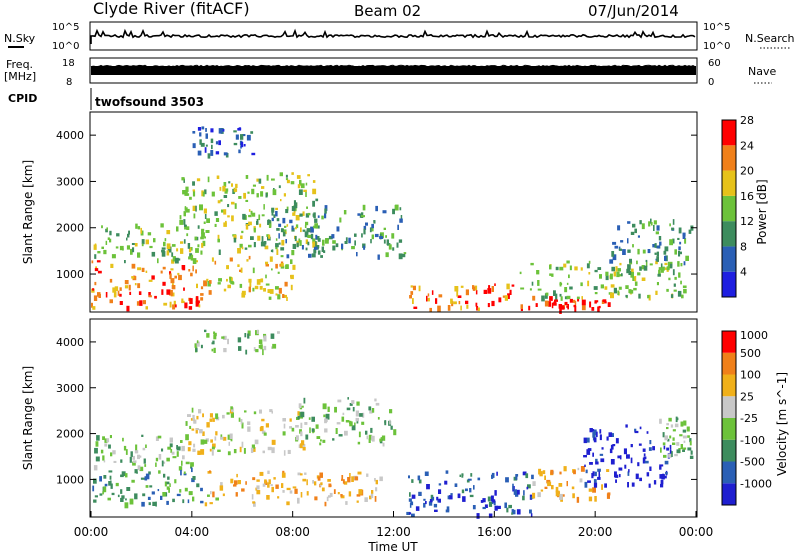 The image size is (800, 554). I want to click on colorbar-tick-label: -1000, so click(756, 483).